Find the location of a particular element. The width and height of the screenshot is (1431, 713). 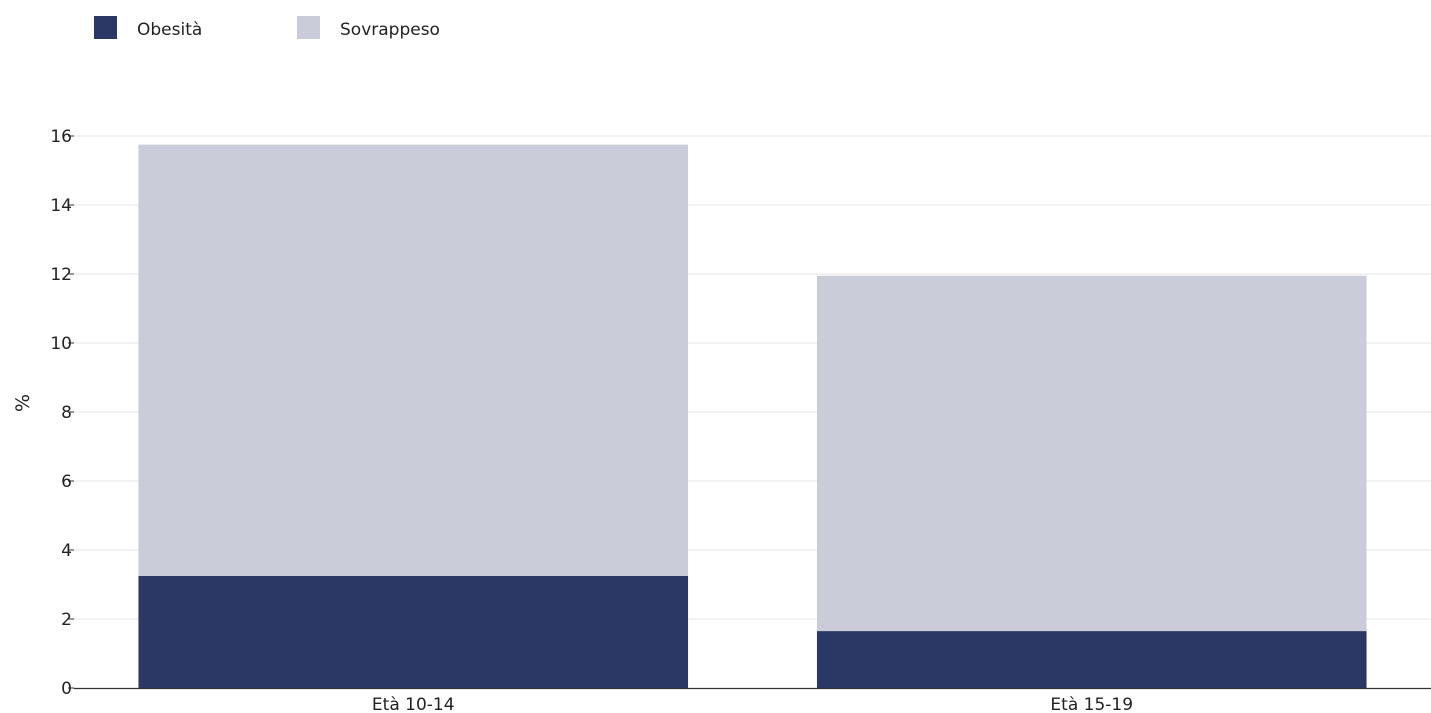

y-tick-label: 8 is located at coordinates (66, 413).